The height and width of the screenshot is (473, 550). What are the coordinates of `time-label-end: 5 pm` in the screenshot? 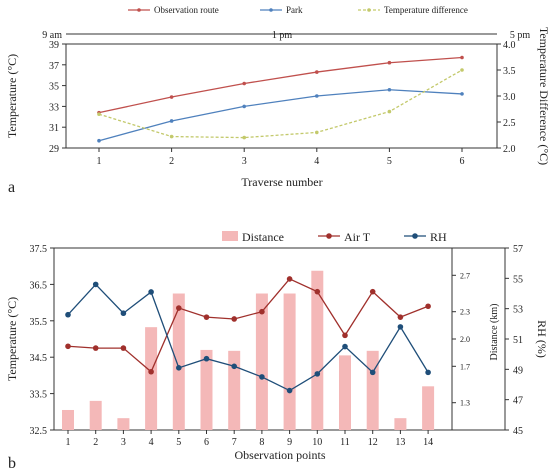 It's located at (520, 35).